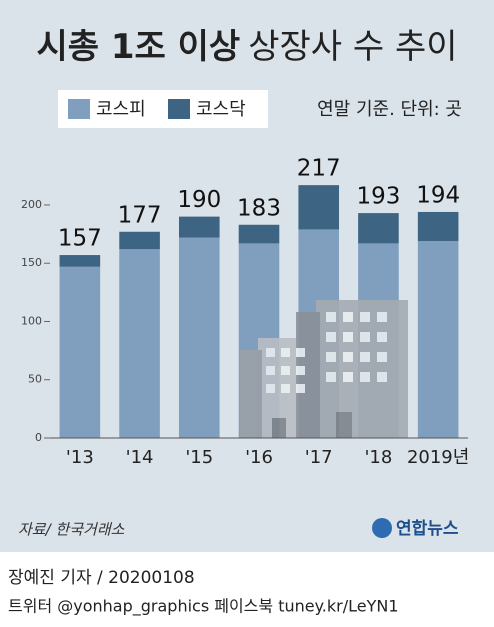 This screenshot has width=494, height=627. Describe the element at coordinates (138, 47) in the screenshot. I see `title-bold: 시총 1조 이상` at that location.